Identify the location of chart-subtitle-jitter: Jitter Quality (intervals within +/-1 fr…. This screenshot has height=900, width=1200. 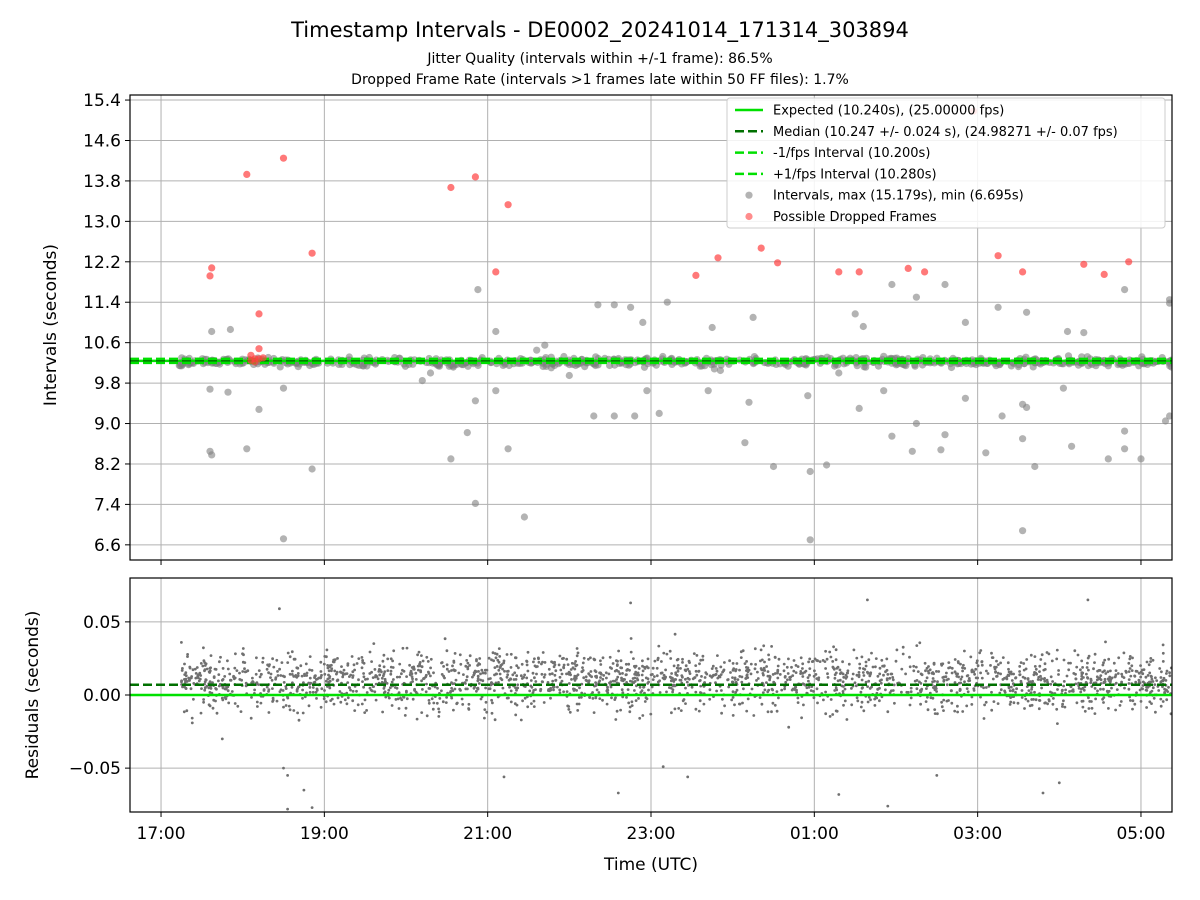
(599, 59).